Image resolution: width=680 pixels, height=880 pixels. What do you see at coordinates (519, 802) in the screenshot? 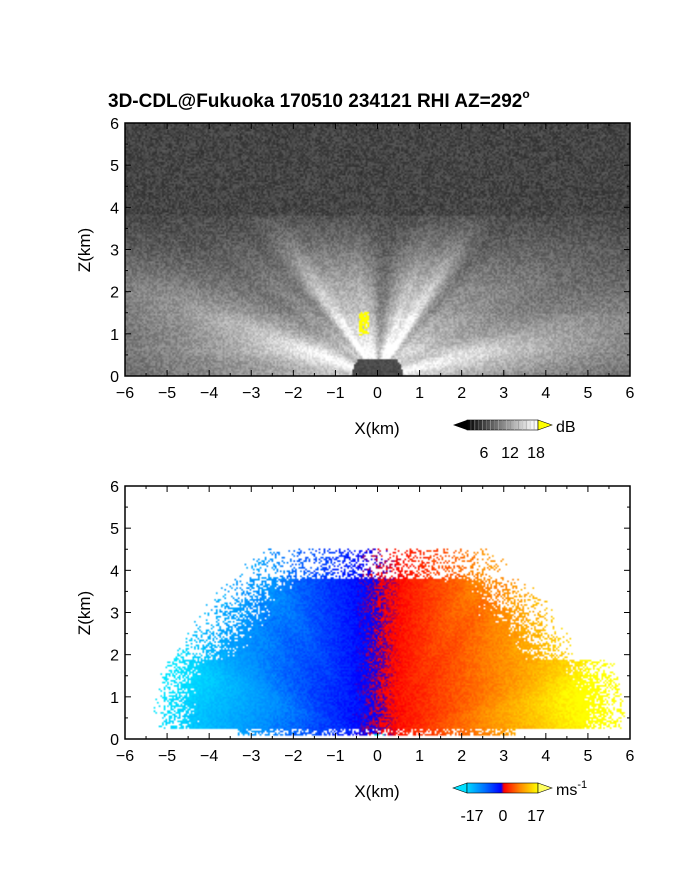
I see `velocity-colorbar: ms-1 -17 0 17` at bounding box center [519, 802].